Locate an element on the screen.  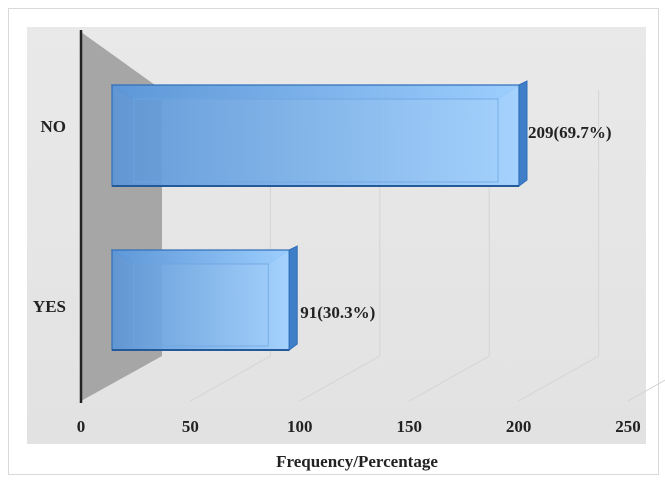
x-tick-label: 150 is located at coordinates (409, 426).